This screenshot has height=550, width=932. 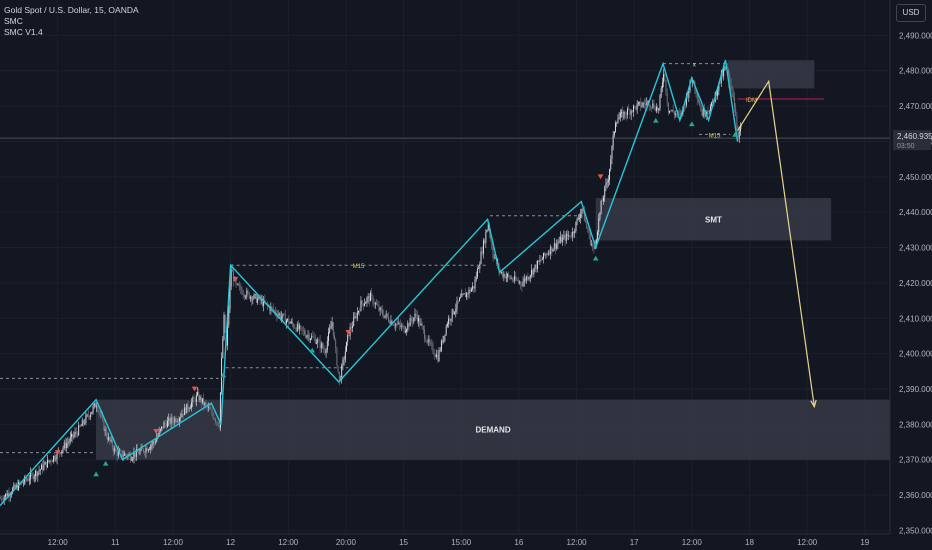 I want to click on symbol-title: Gold Spot / U.S. Dollar, 15, OANDA, so click(x=71, y=10).